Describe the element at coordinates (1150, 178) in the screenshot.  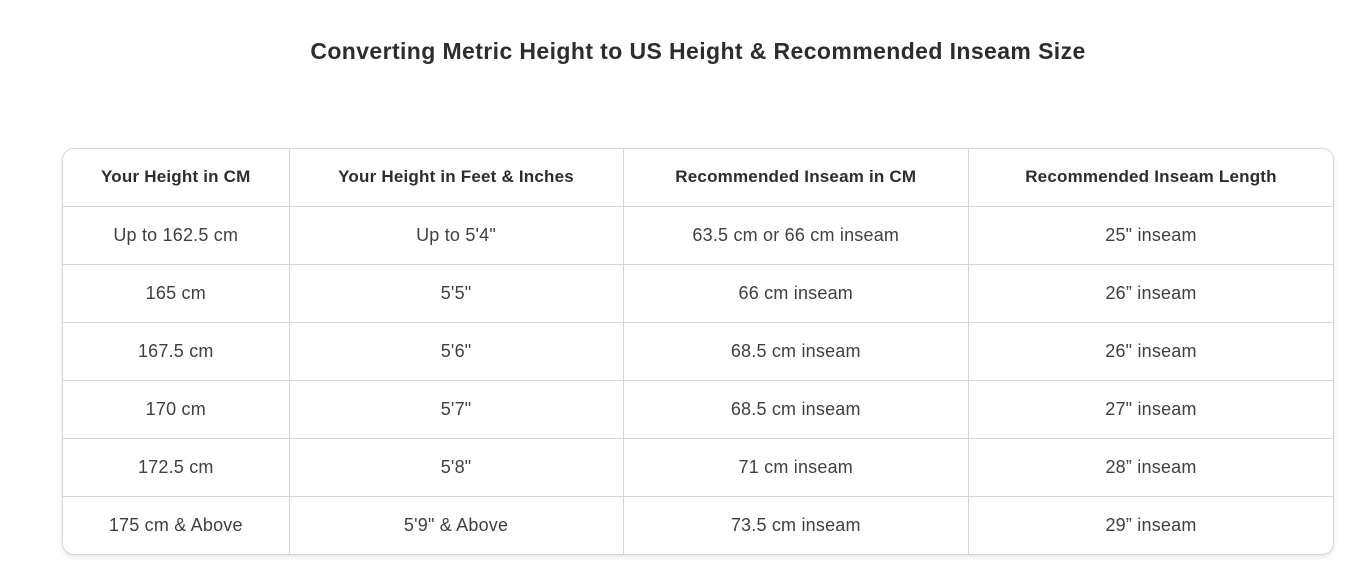
I see `col-header-inseam-length: Recommended Inseam Length` at that location.